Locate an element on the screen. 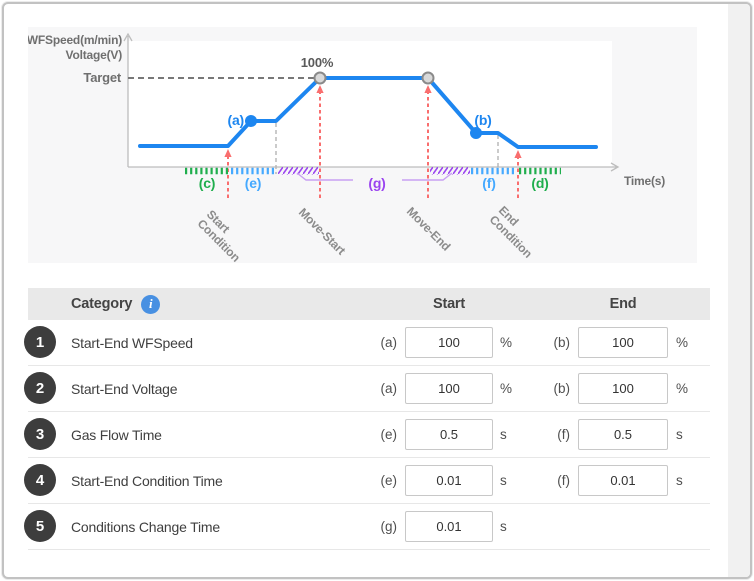 The width and height of the screenshot is (754, 581). table-row: 2 Start-End Voltage (a) % (b) % is located at coordinates (367, 389).